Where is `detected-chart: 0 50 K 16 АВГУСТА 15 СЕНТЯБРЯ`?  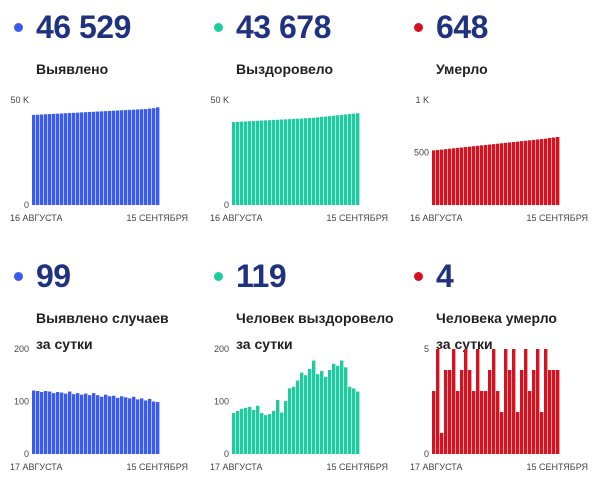 detected-chart: 0 50 K 16 АВГУСТА 15 СЕНТЯБРЯ is located at coordinates (99, 159).